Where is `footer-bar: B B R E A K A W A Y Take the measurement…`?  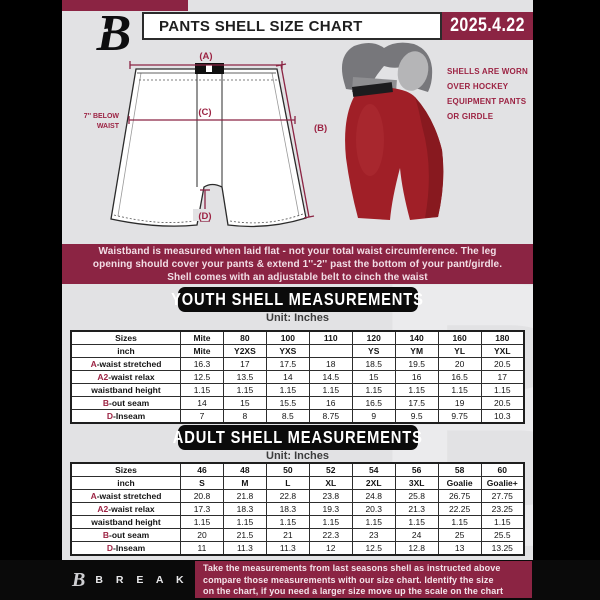 footer-bar: B B R E A K A W A Y Take the measurement… is located at coordinates (300, 580).